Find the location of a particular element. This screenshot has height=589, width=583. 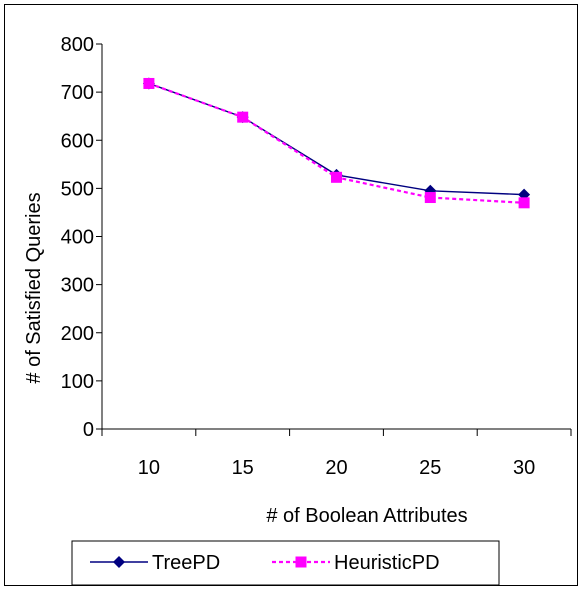

series-heuristicpd is located at coordinates (336, 143).